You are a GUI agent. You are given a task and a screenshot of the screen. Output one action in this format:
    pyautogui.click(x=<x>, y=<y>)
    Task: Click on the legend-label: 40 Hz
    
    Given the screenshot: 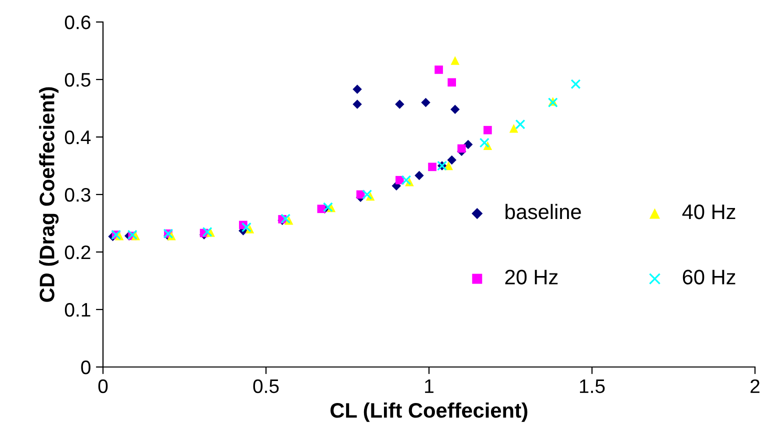 What is the action you would take?
    pyautogui.click(x=709, y=212)
    